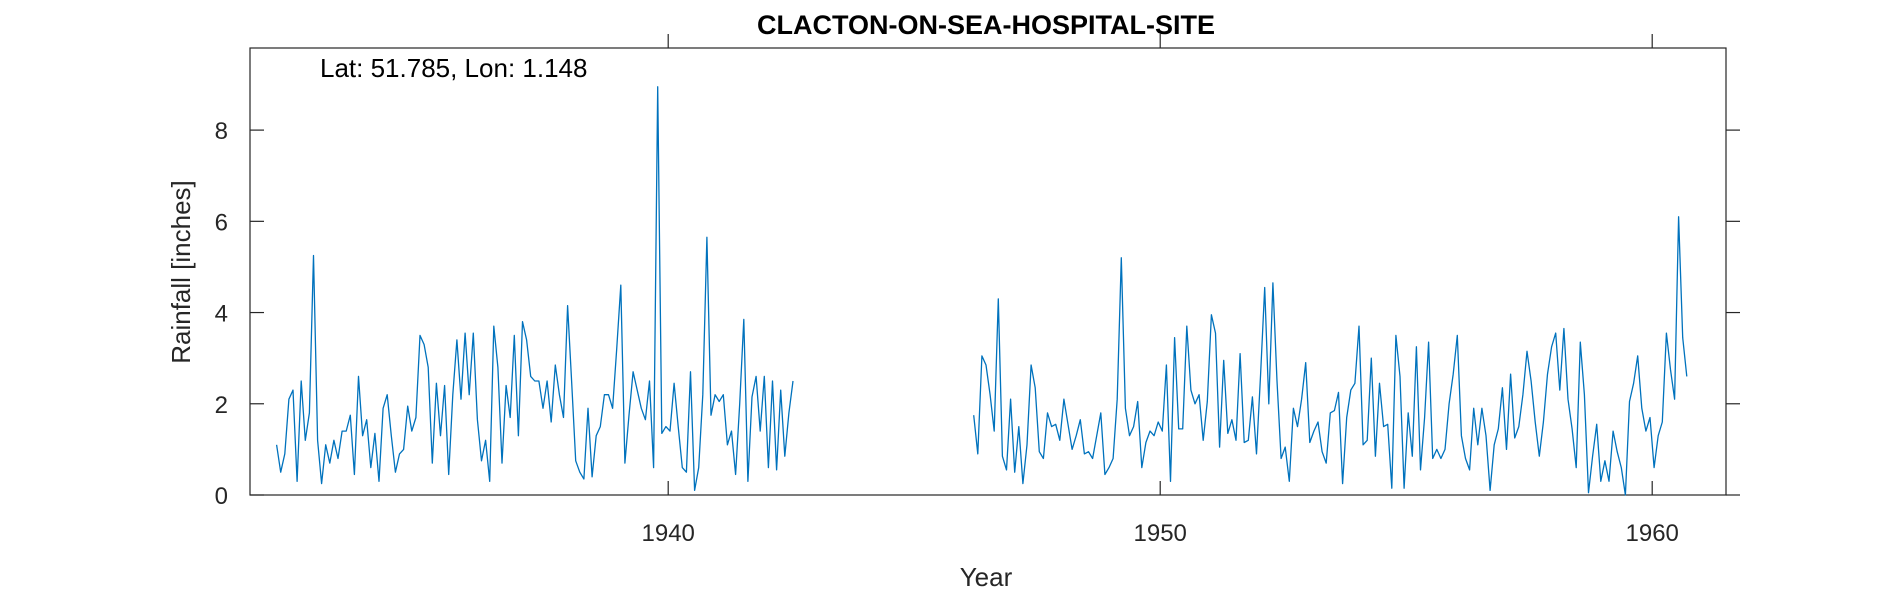 The height and width of the screenshot is (591, 1890). Describe the element at coordinates (181, 272) in the screenshot. I see `y-axis-label: Rainfall [inches]` at that location.